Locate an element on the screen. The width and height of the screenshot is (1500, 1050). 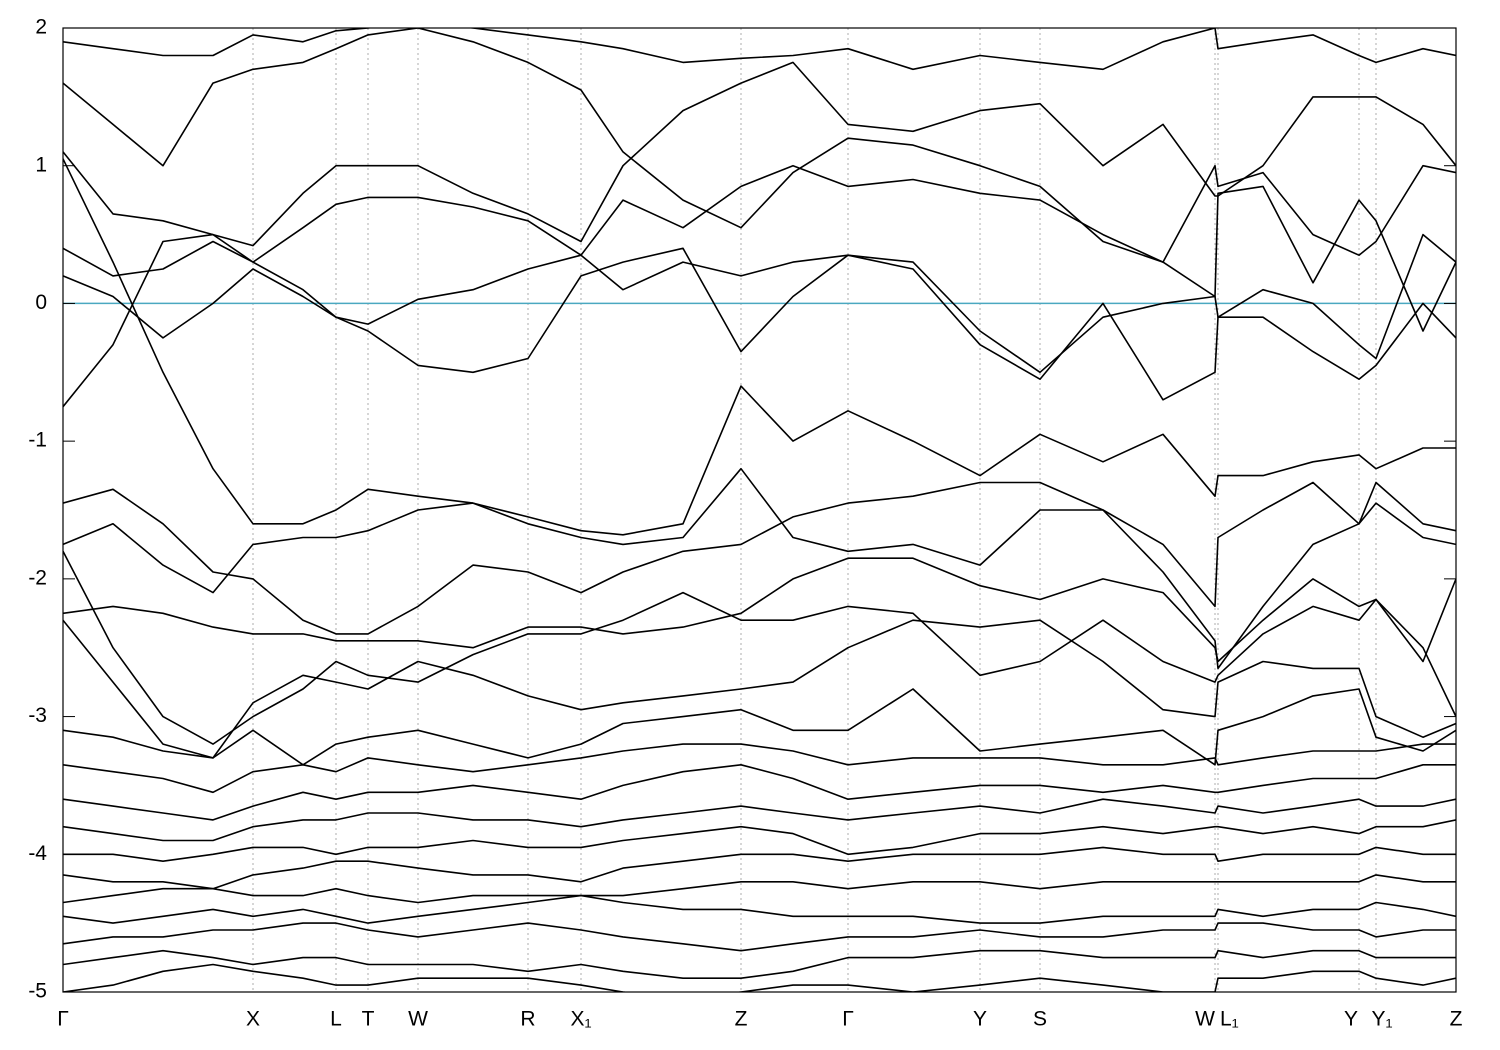
x-tick-label: Y₁ is located at coordinates (1381, 1019).